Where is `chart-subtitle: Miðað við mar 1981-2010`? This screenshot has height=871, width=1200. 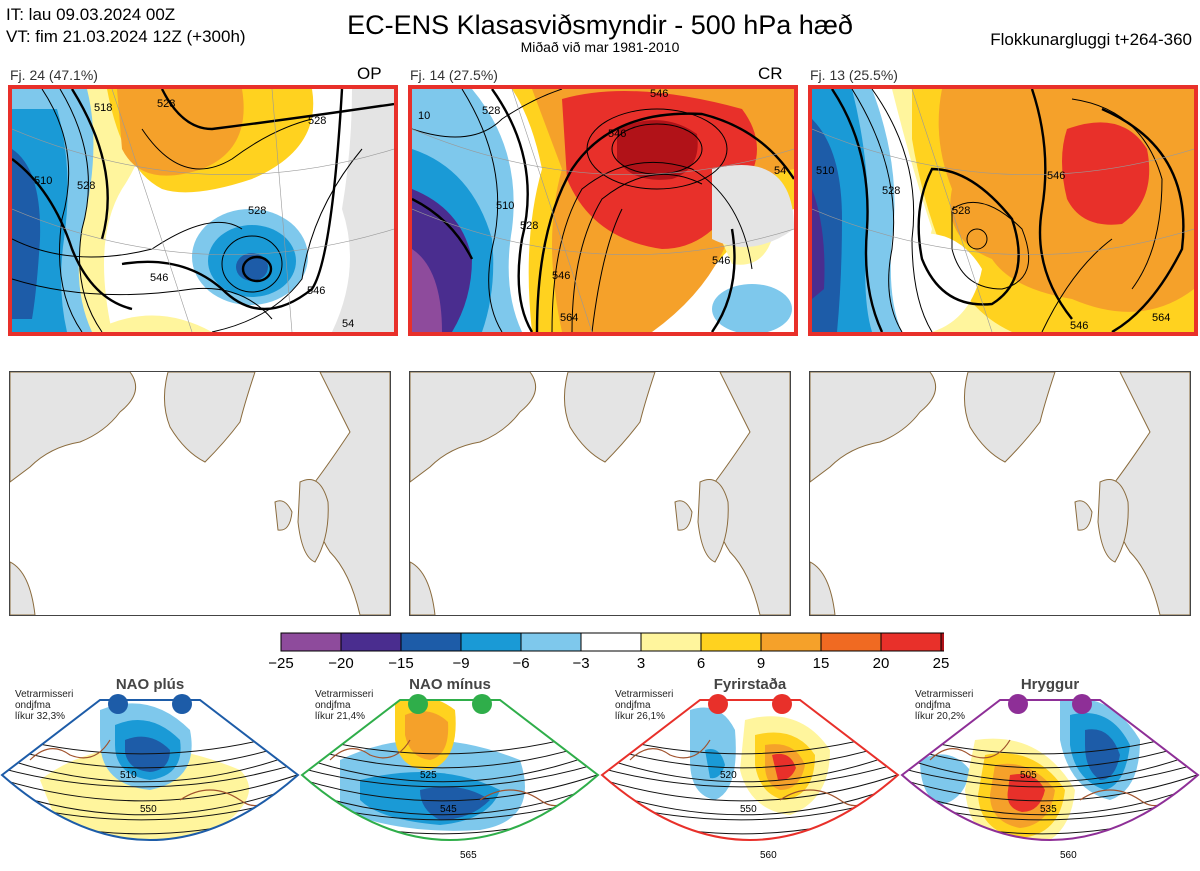 chart-subtitle: Miðað við mar 1981-2010 is located at coordinates (600, 47).